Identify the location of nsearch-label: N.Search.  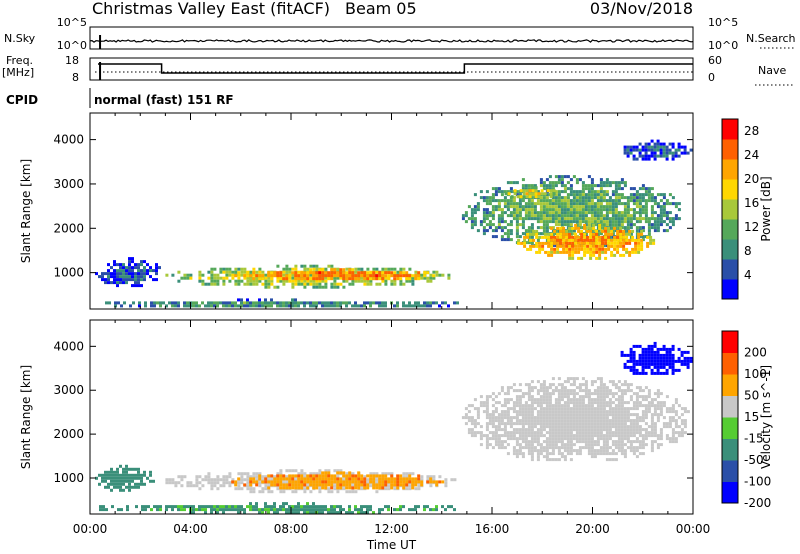
(771, 38).